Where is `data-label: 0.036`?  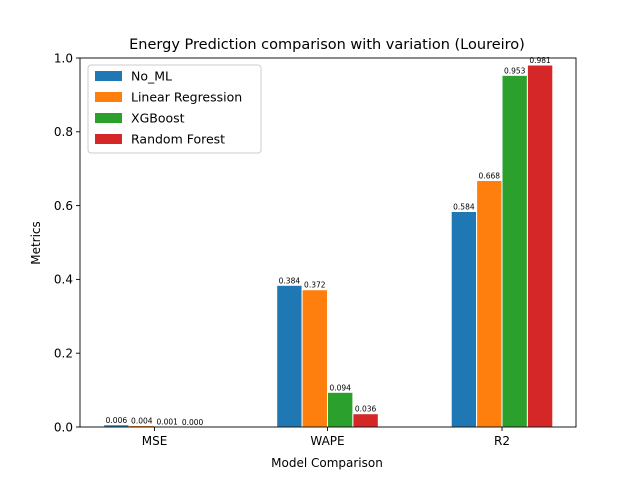
data-label: 0.036 is located at coordinates (366, 409).